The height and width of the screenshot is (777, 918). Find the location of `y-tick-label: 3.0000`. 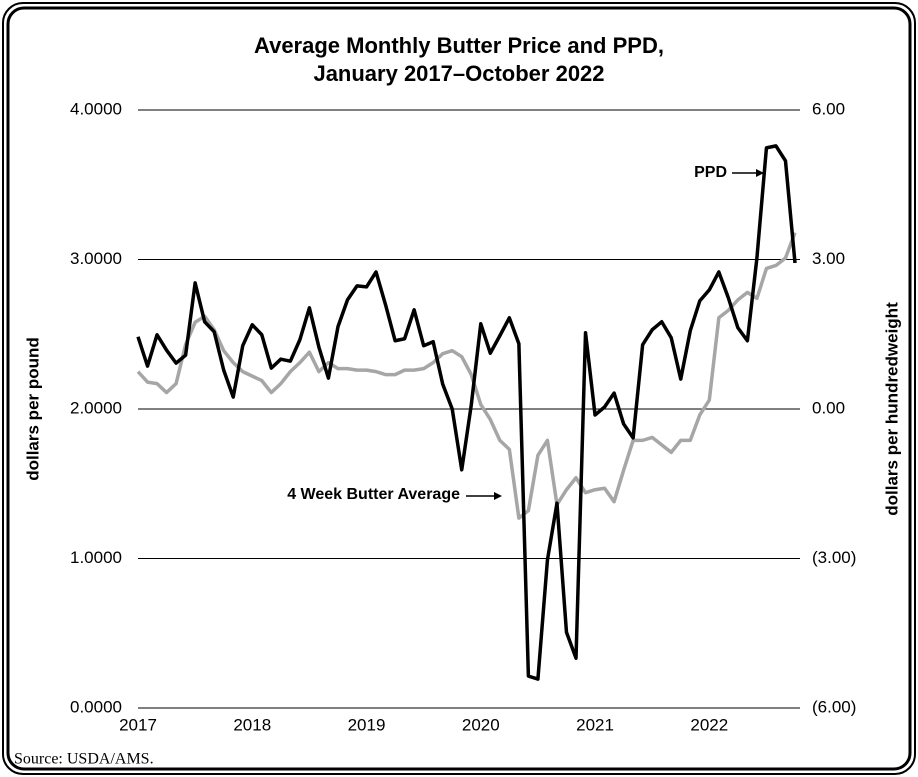

y-tick-label: 3.0000 is located at coordinates (96, 258).